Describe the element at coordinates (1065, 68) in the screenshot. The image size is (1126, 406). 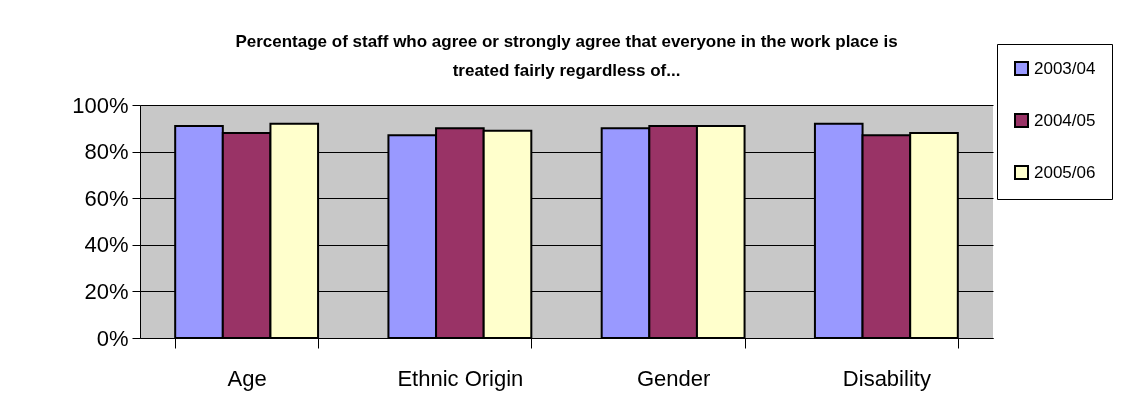
I see `legend-label: 2003/04` at that location.